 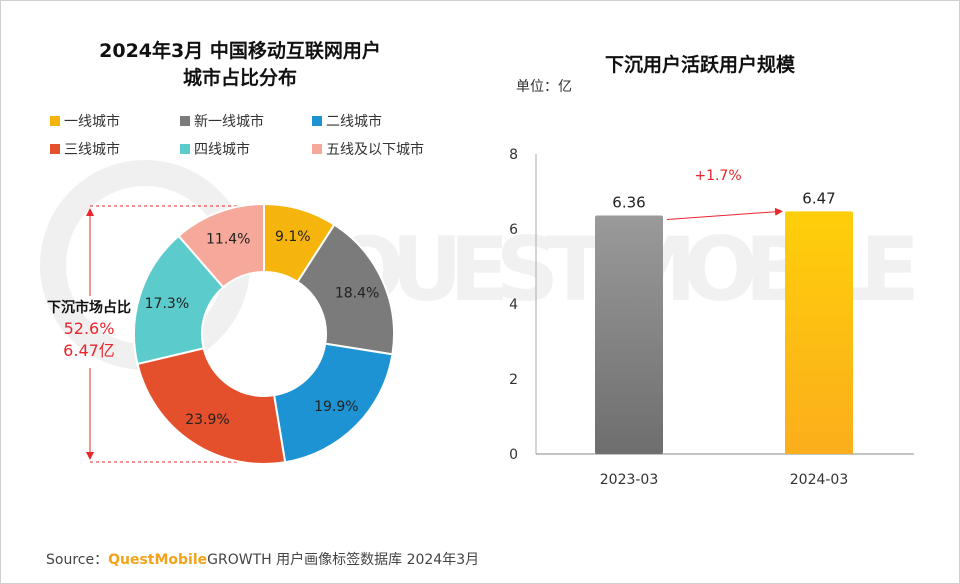 I want to click on growth-label: +1.7%, so click(x=717, y=176).